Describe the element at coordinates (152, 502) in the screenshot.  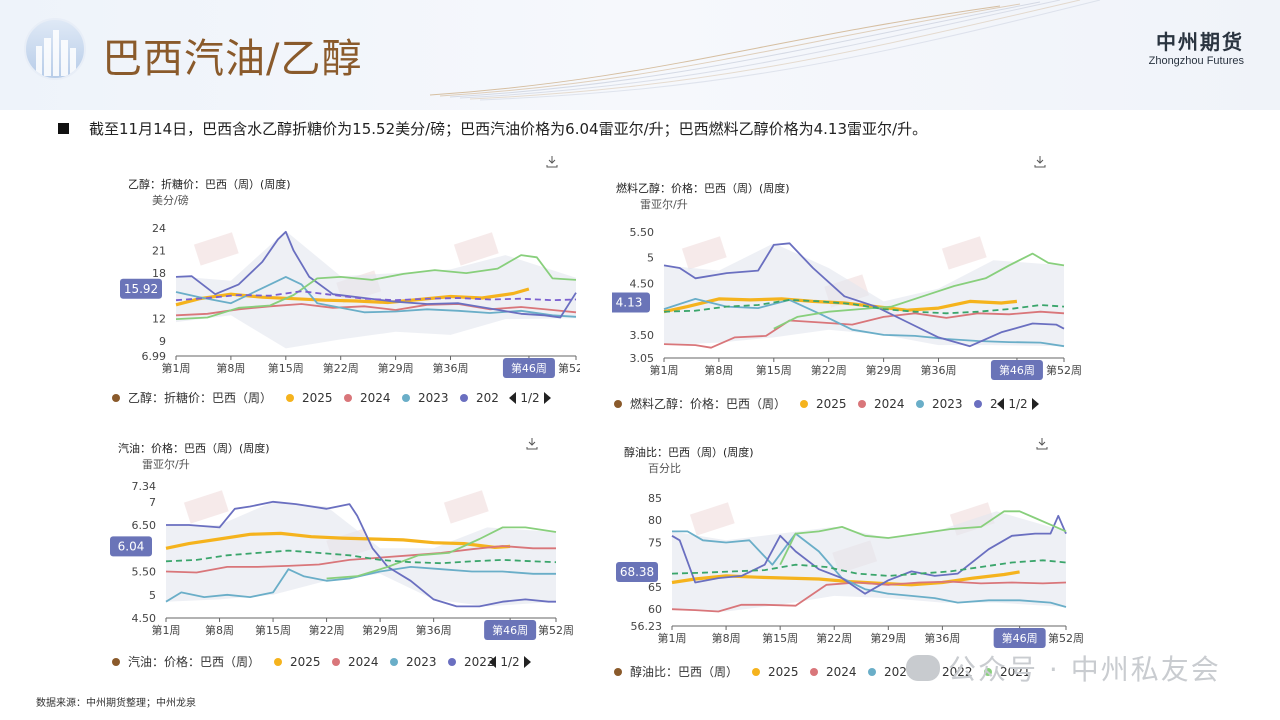
I see `y-tick-label: 7` at that location.